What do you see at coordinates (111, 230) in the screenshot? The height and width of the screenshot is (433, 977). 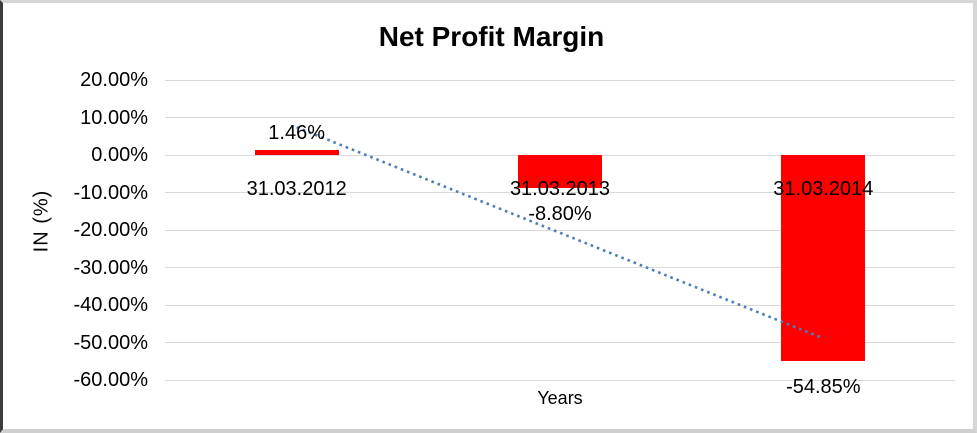 I see `y-axis-tick-label: -20.00%` at bounding box center [111, 230].